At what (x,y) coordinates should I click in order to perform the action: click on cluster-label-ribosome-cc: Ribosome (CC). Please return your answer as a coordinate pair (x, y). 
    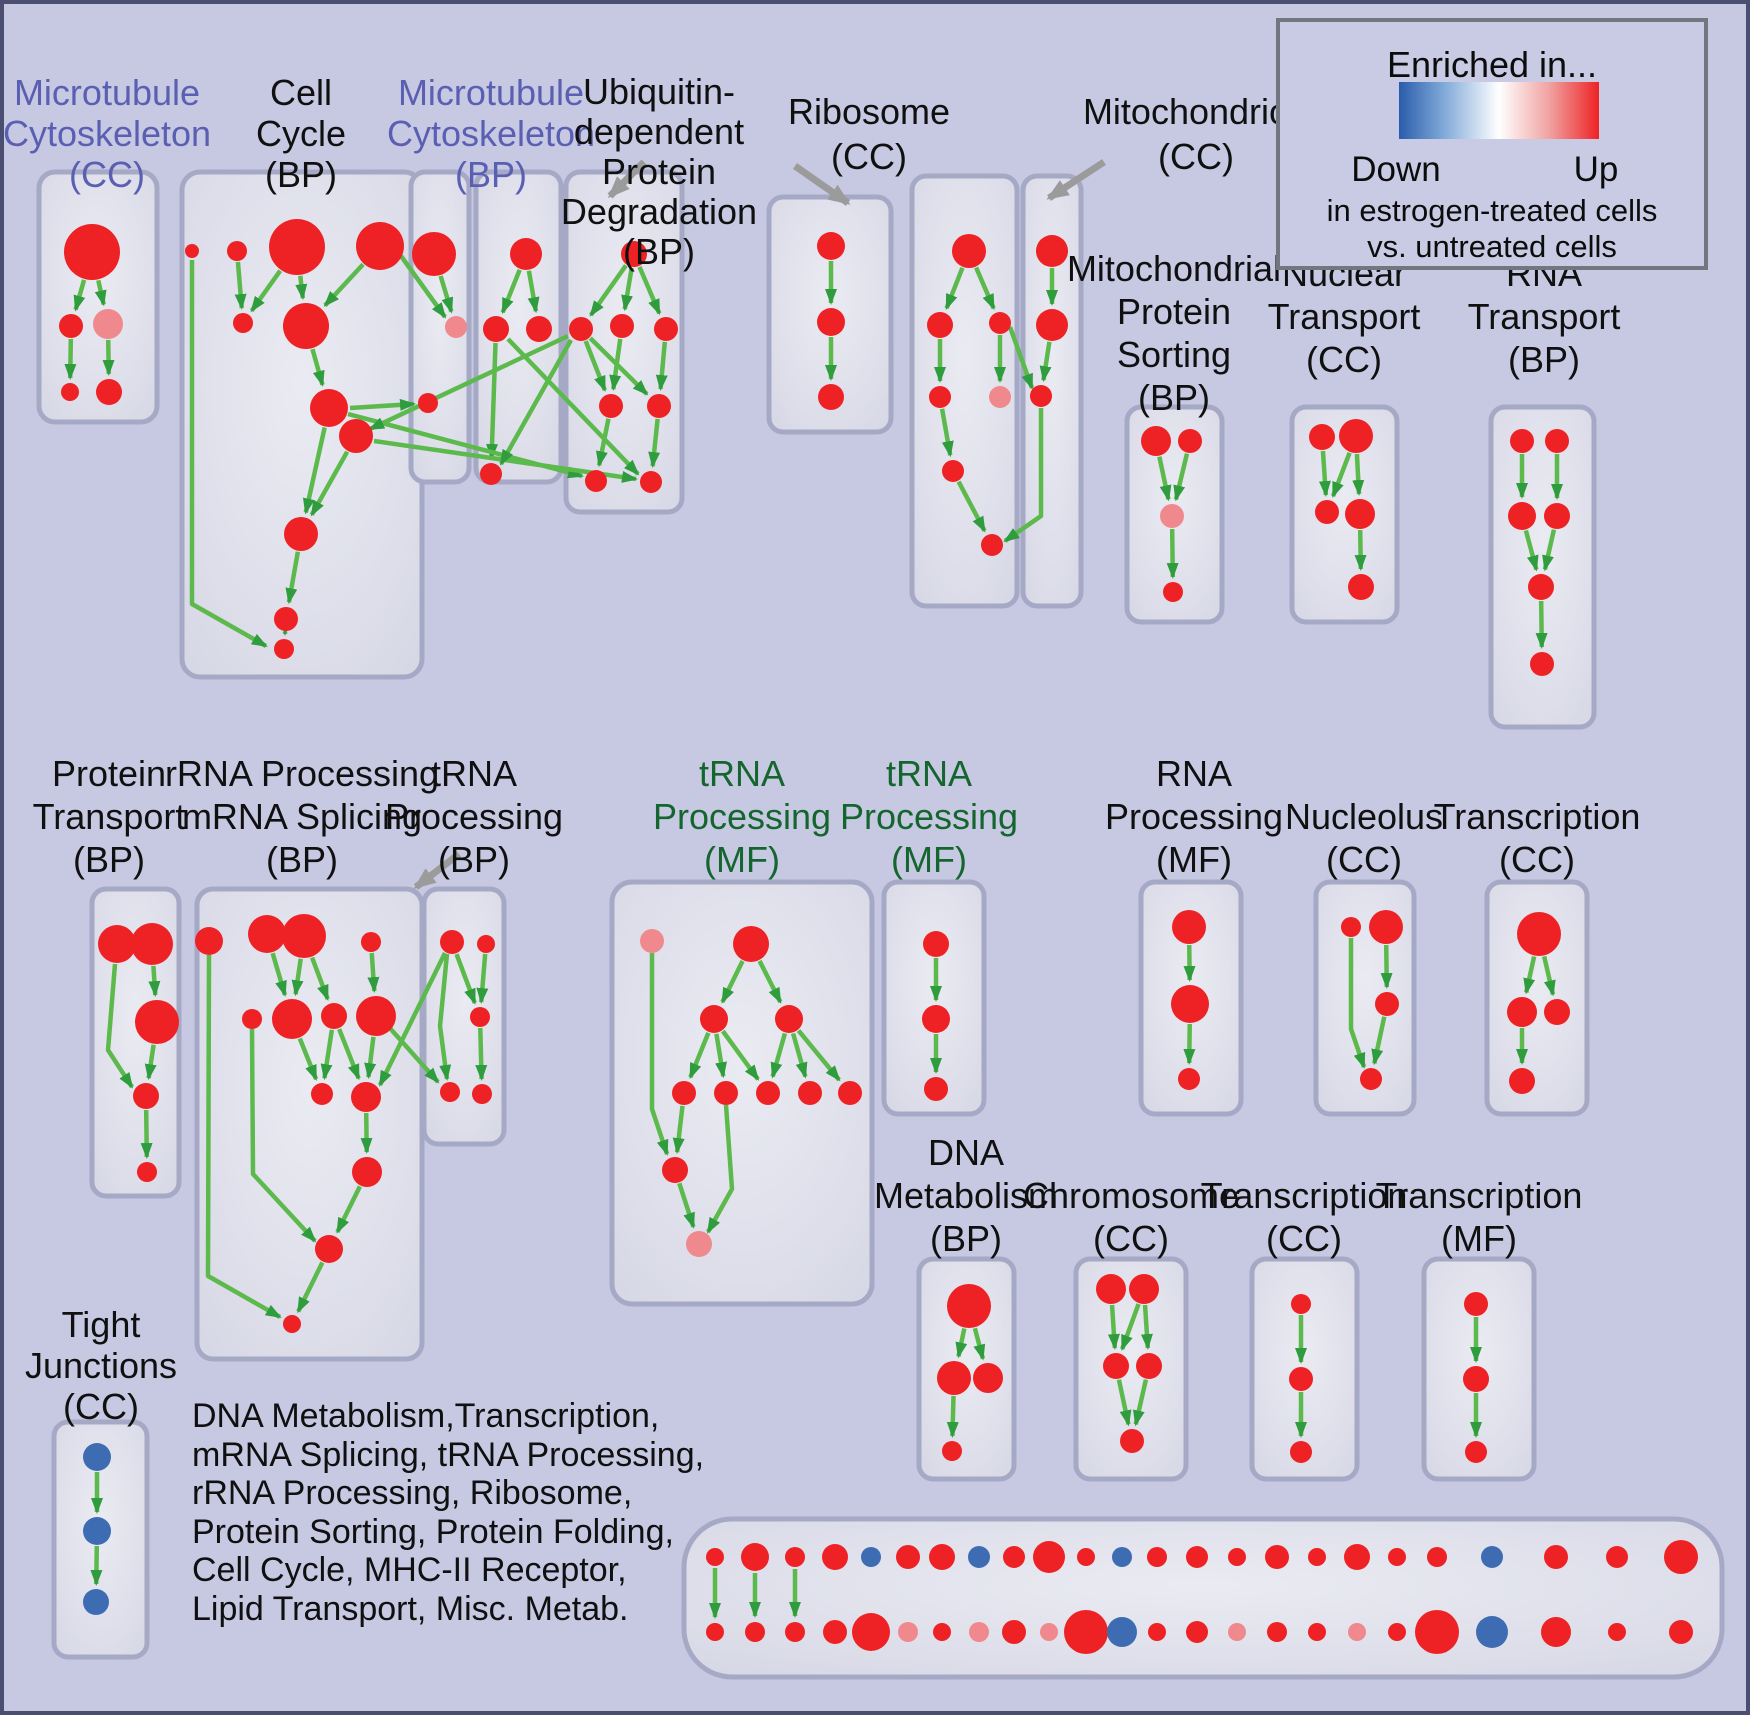
    Looking at the image, I should click on (869, 134).